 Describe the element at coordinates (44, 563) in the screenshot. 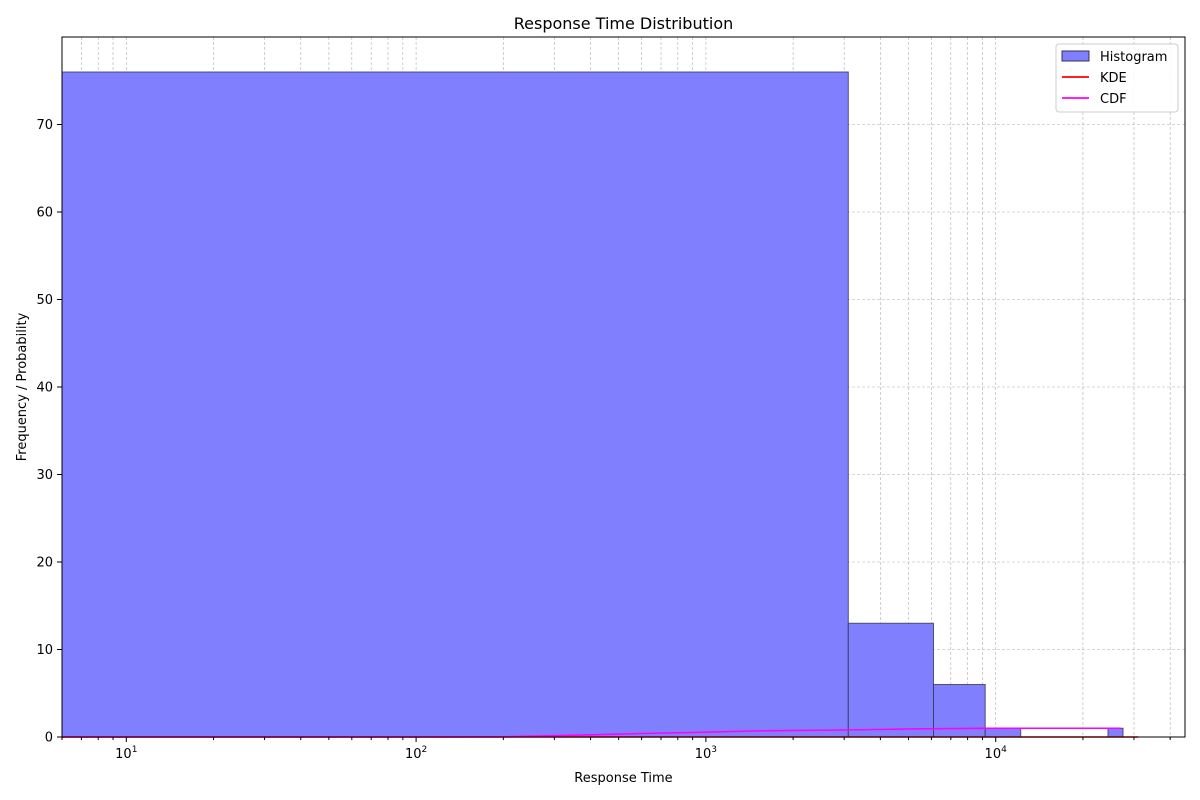

I see `y-tick-label: 20` at that location.